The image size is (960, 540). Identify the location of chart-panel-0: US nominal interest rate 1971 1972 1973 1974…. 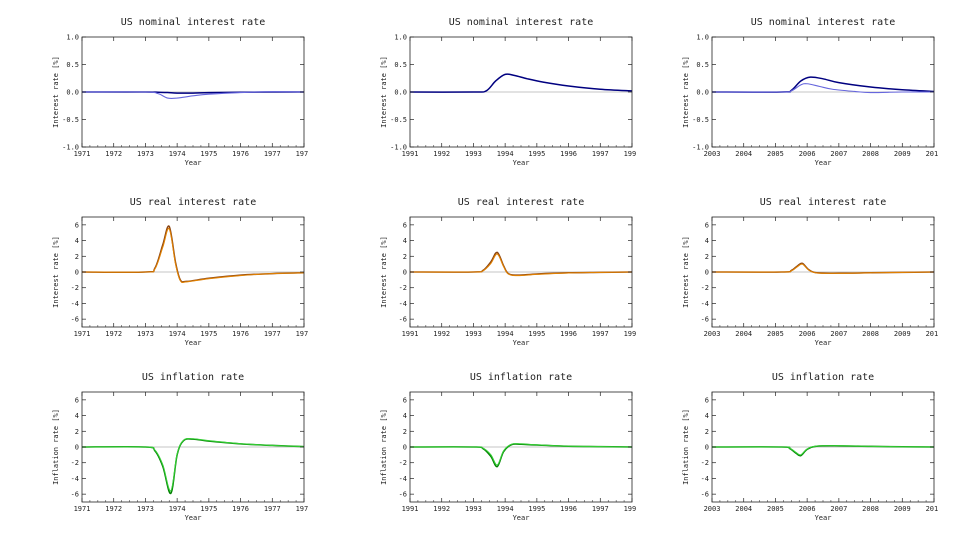
(180, 92).